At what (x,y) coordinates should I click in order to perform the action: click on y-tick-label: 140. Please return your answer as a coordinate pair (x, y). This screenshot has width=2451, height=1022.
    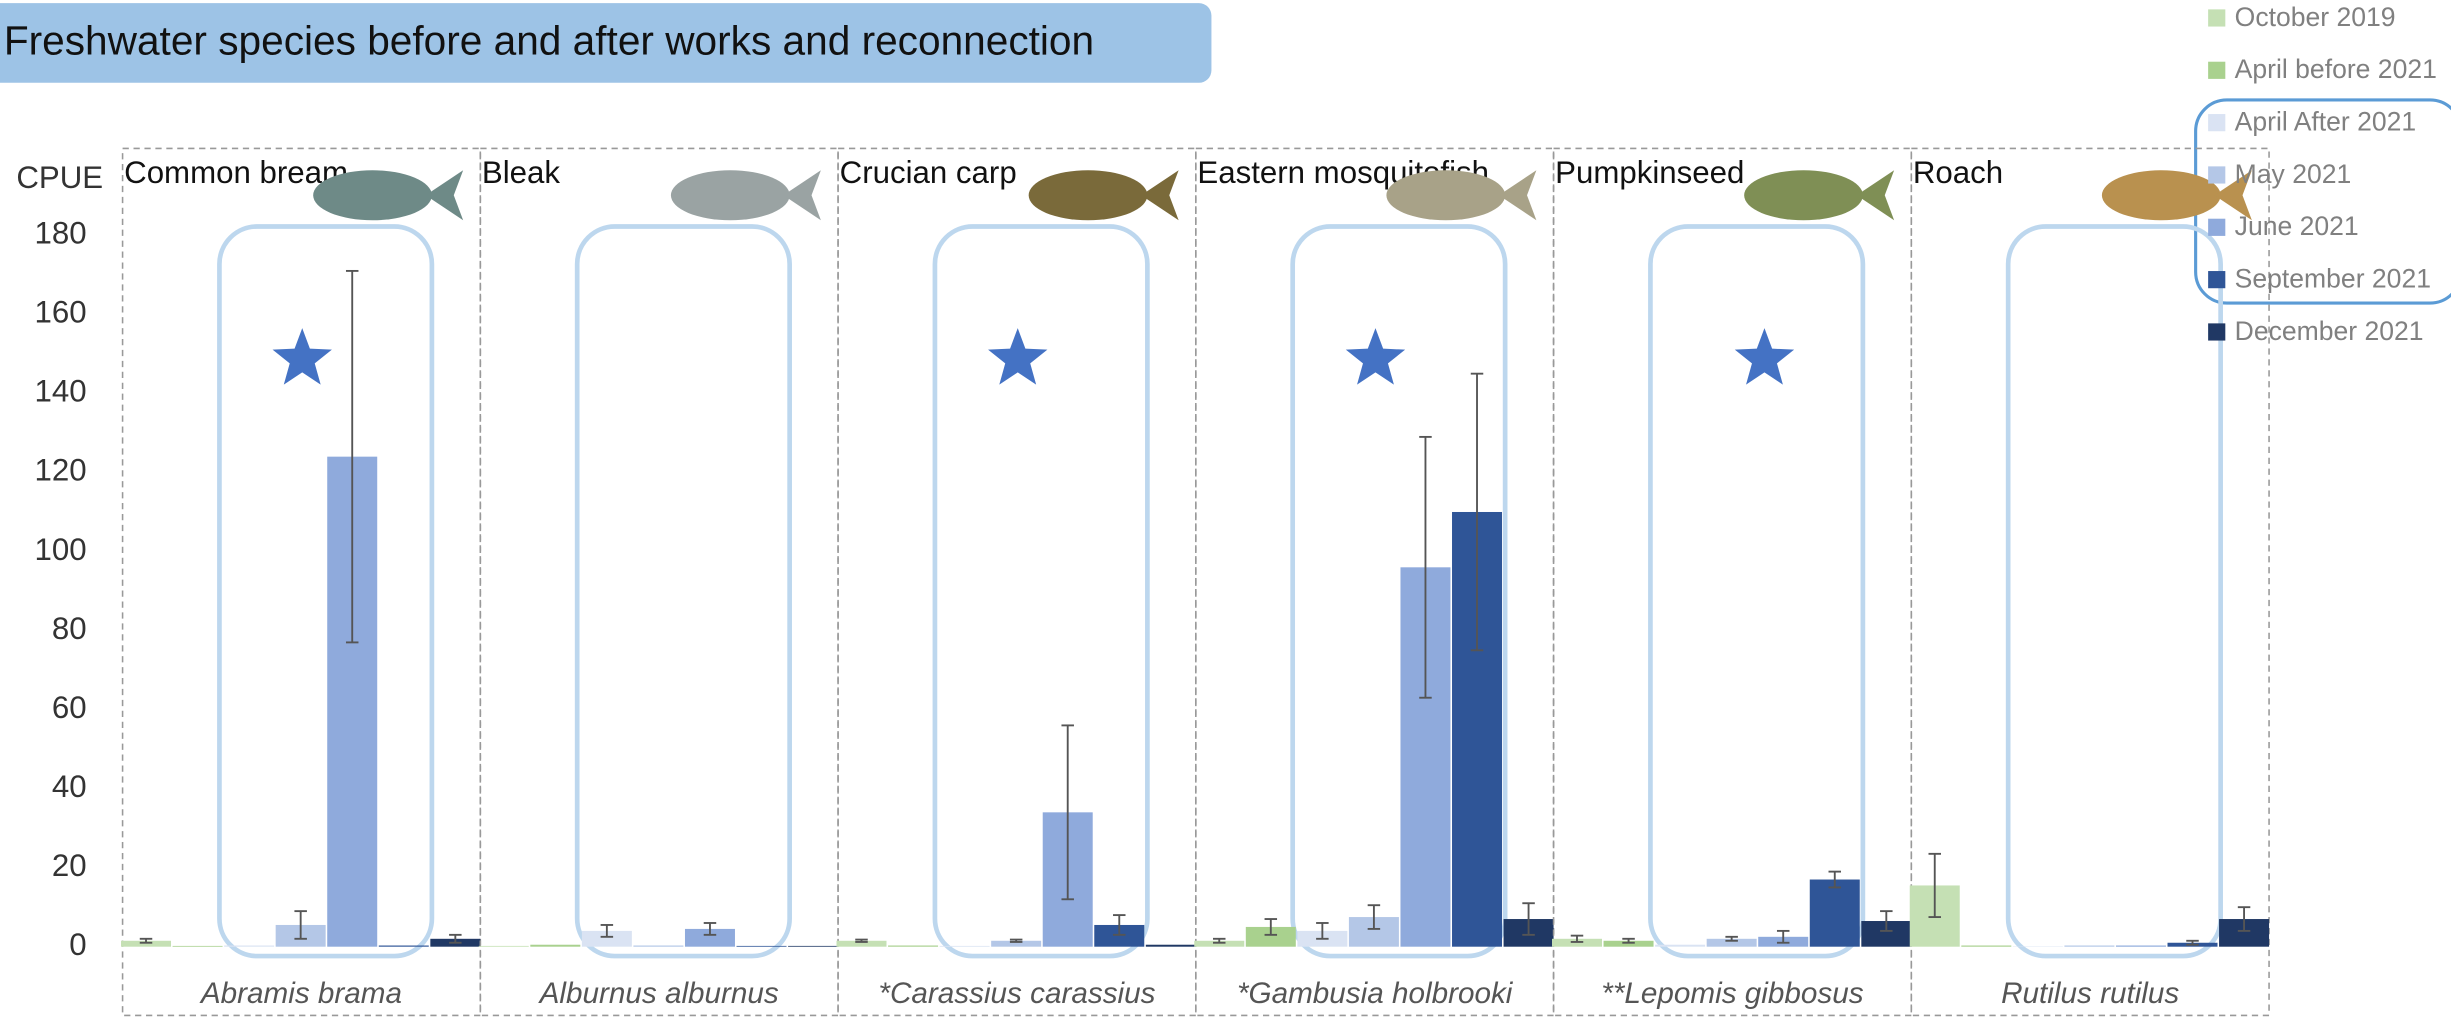
    Looking at the image, I should click on (61, 391).